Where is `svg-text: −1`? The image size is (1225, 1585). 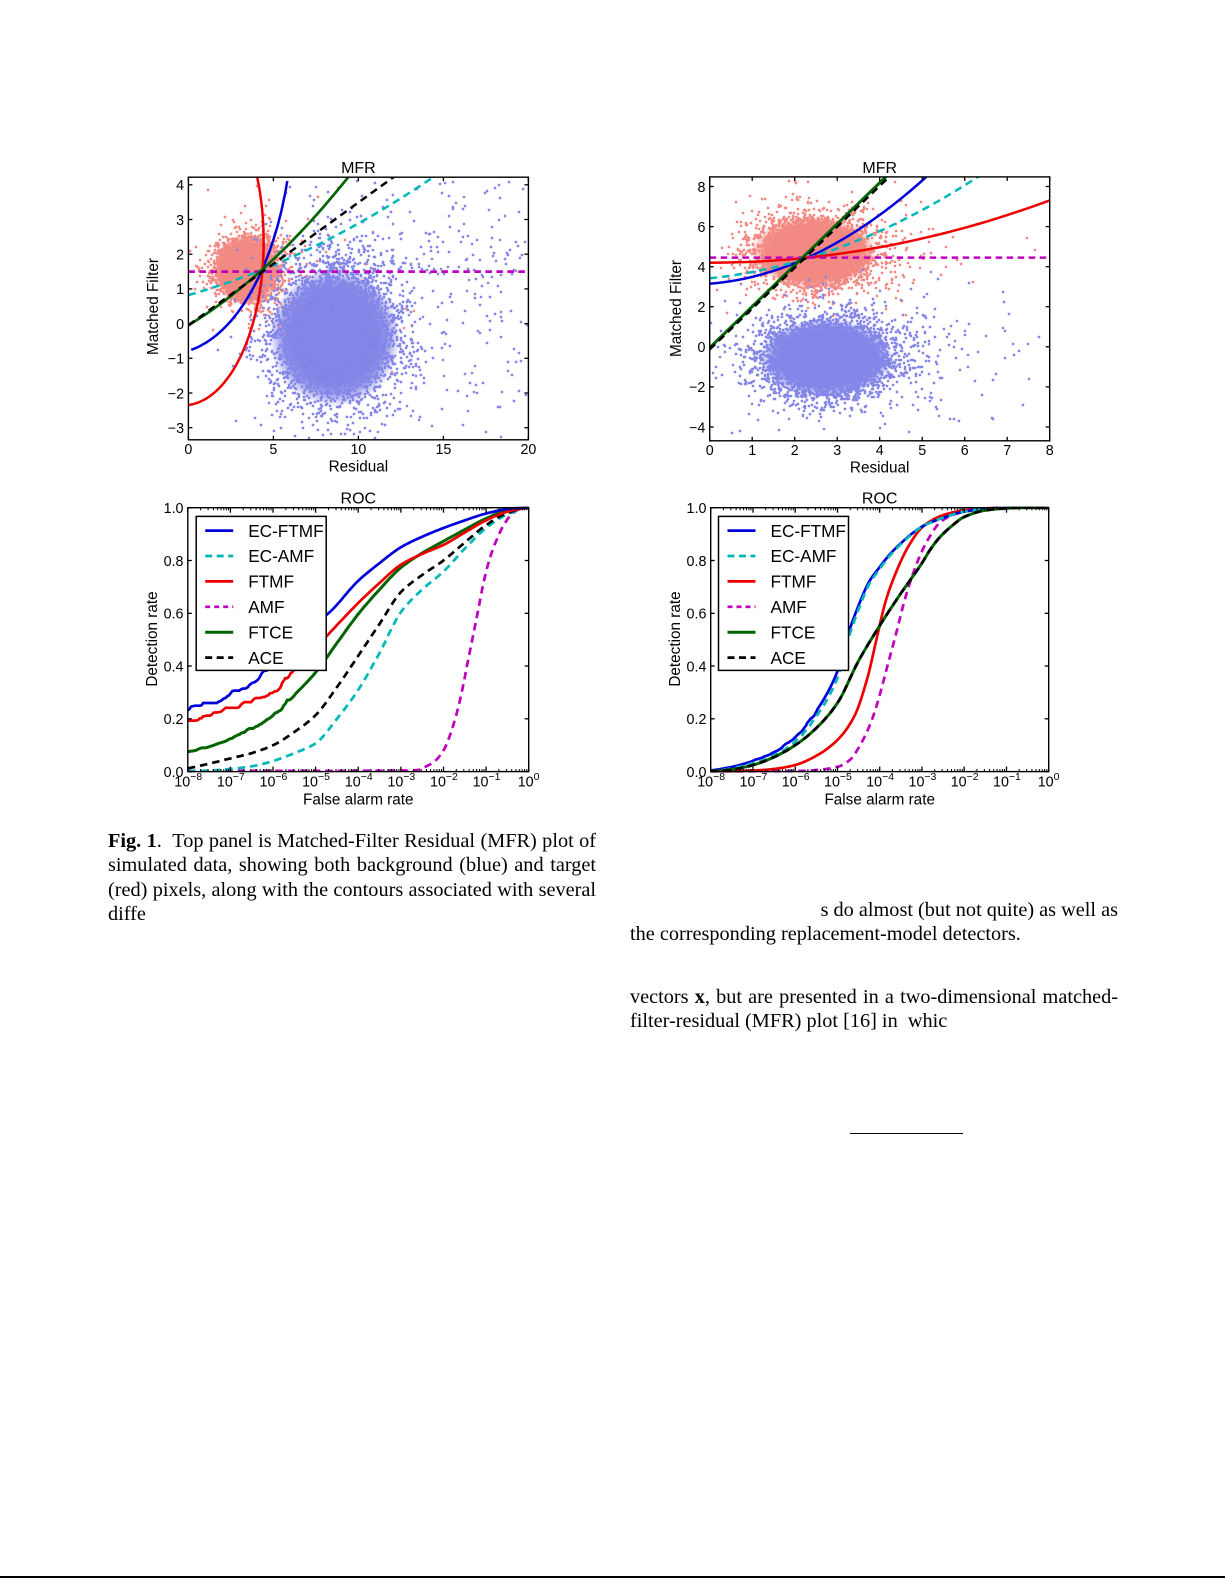
svg-text: −1 is located at coordinates (176, 360).